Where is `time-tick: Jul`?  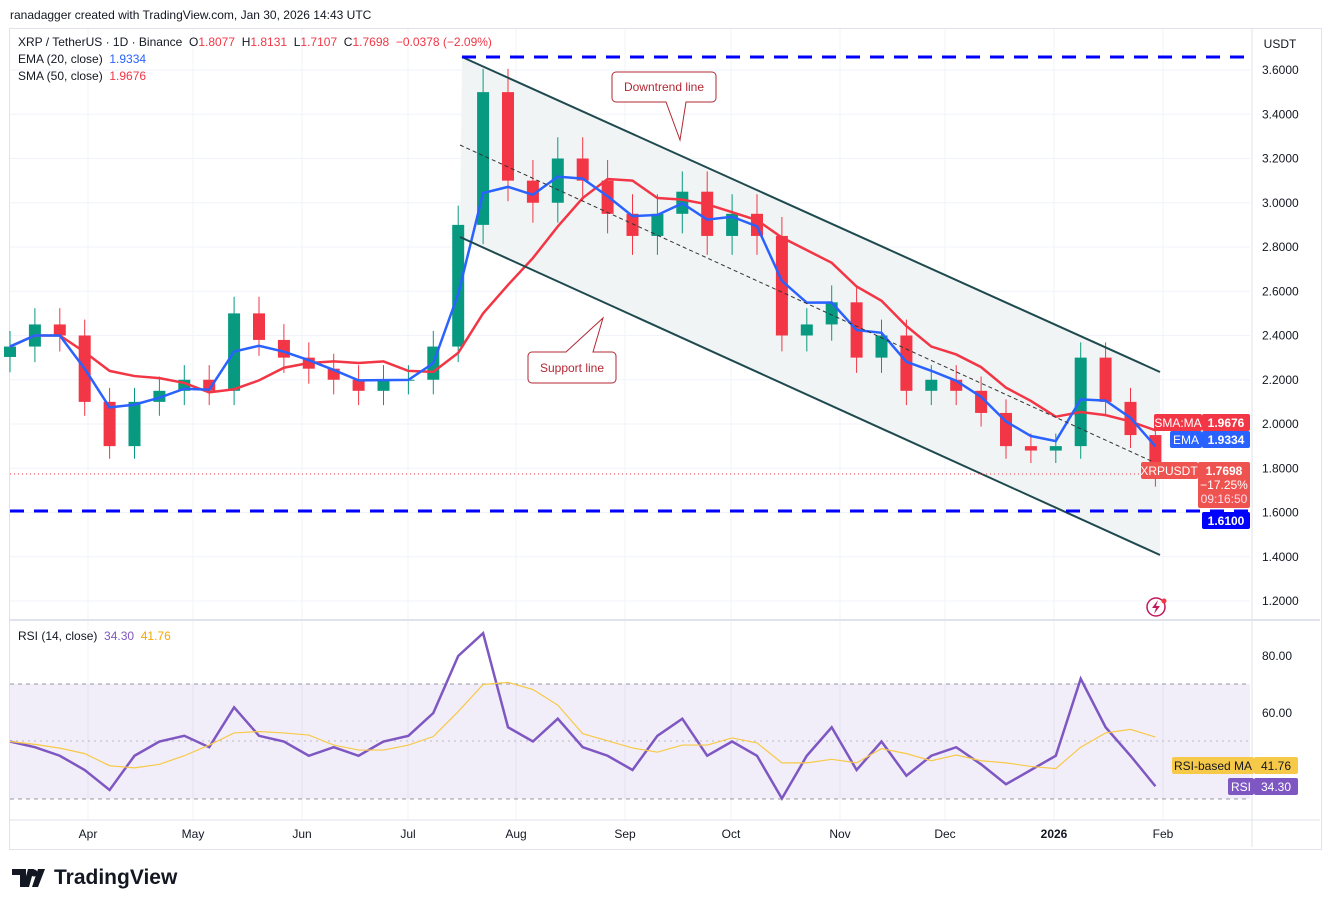
time-tick: Jul is located at coordinates (407, 834).